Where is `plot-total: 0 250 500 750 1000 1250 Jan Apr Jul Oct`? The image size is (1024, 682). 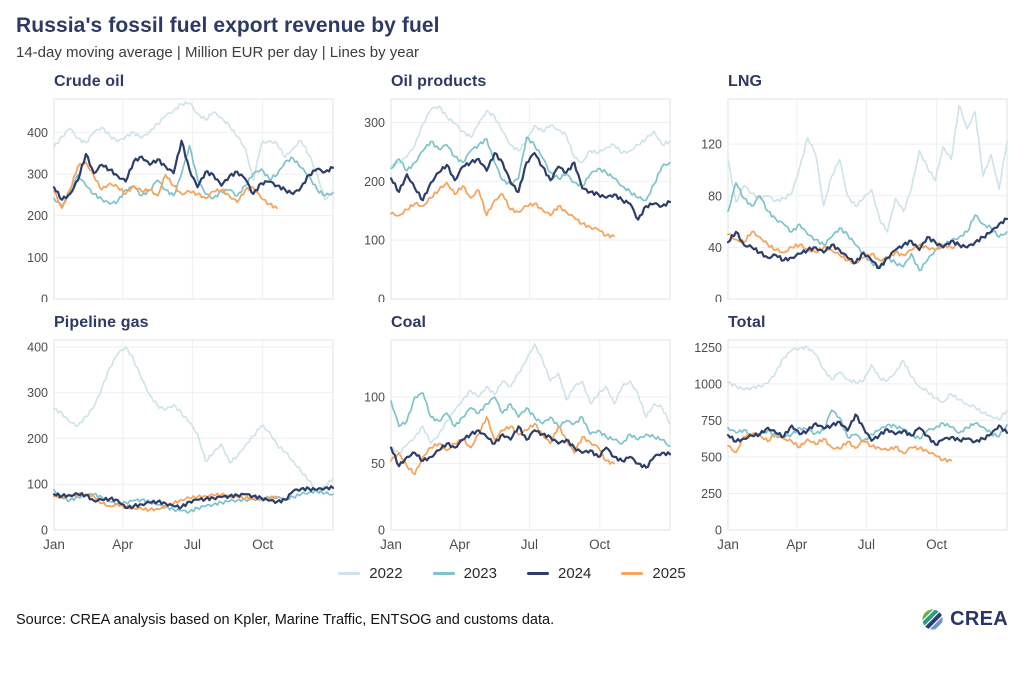
plot-total: 0 250 500 750 1000 1250 Jan Apr Jul Oct is located at coordinates (851, 445).